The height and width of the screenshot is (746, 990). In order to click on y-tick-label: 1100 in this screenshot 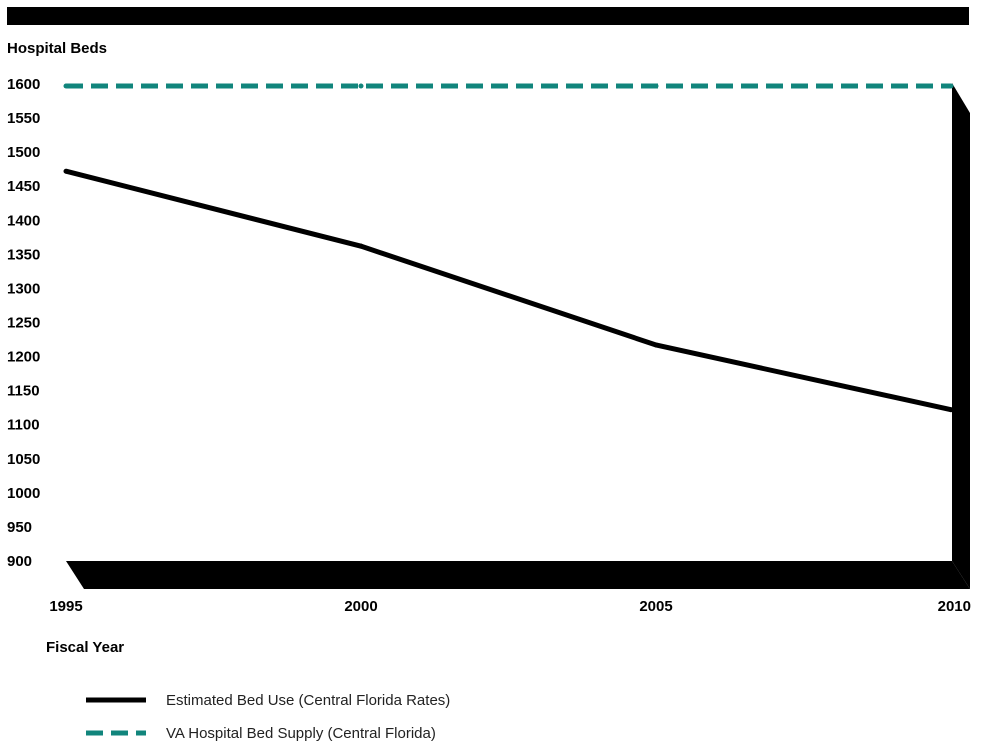, I will do `click(23, 425)`.